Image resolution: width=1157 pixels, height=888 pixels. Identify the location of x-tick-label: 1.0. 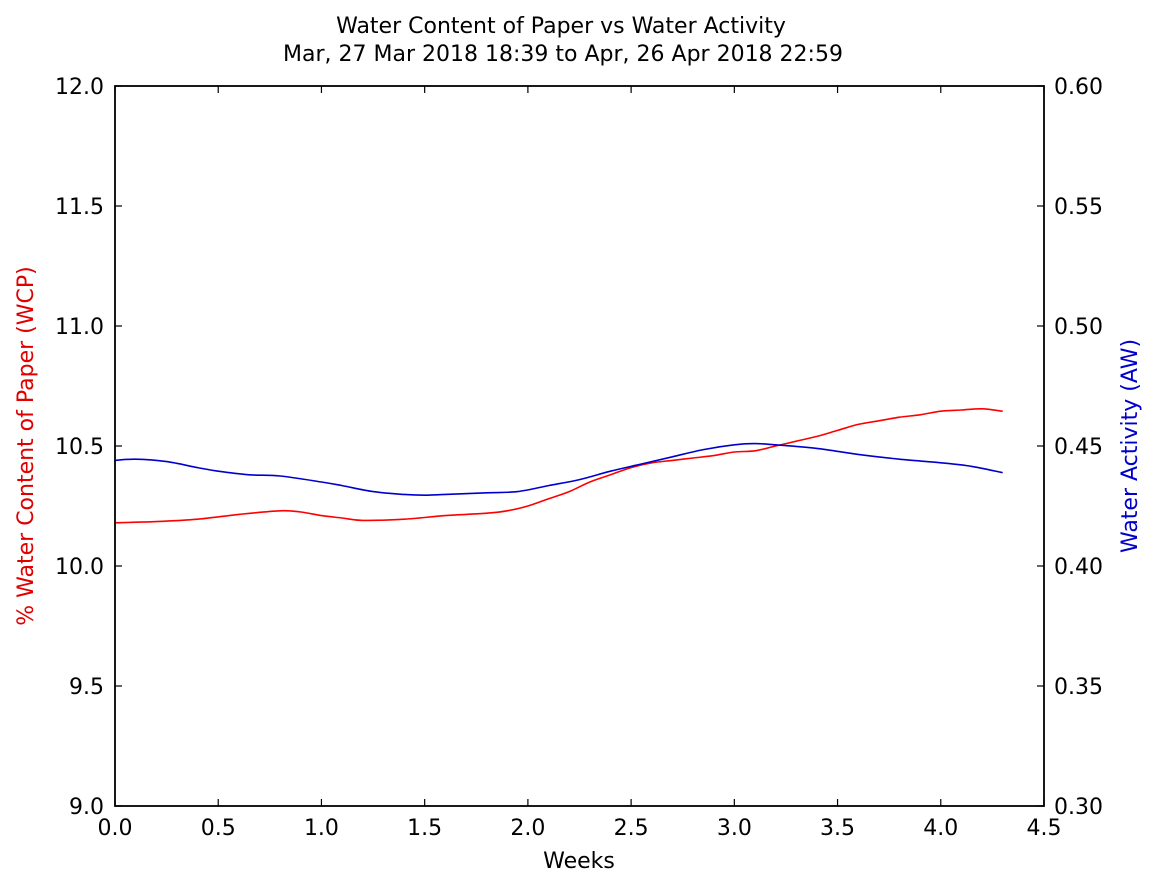
(321, 828).